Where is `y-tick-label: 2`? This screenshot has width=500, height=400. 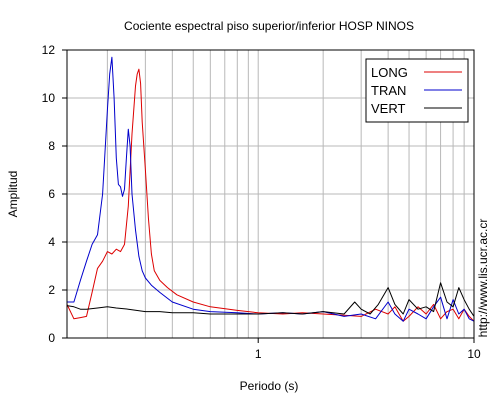 y-tick-label: 2 is located at coordinates (51, 290).